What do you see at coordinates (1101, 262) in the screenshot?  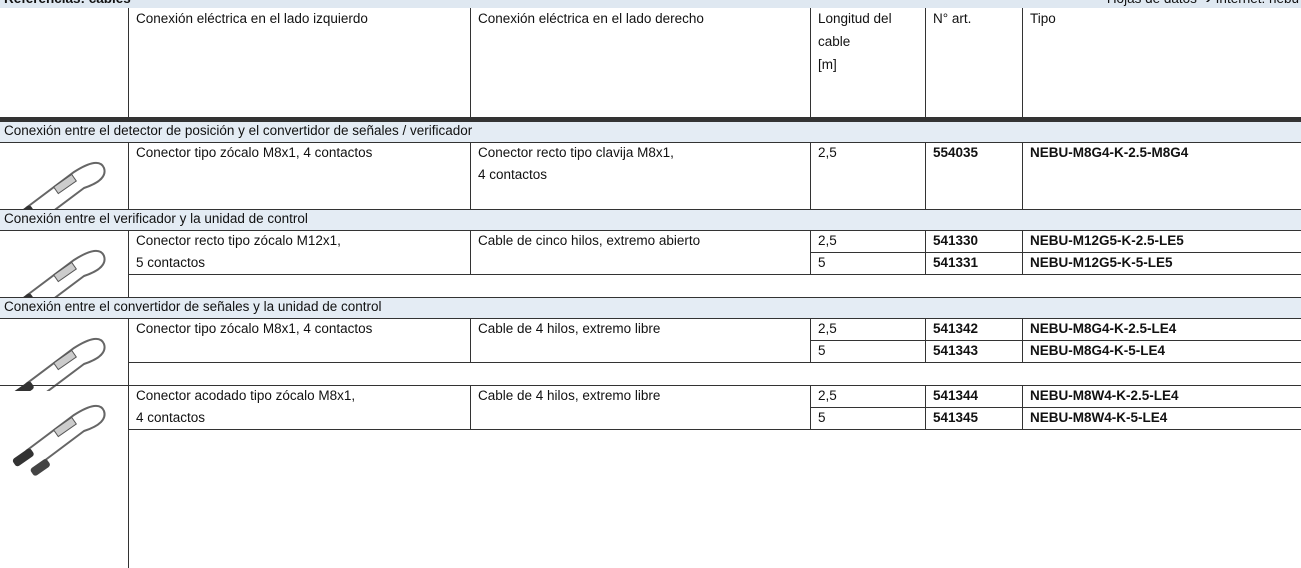 I see `text: NEBU-M12G5-K-5-LE5` at bounding box center [1101, 262].